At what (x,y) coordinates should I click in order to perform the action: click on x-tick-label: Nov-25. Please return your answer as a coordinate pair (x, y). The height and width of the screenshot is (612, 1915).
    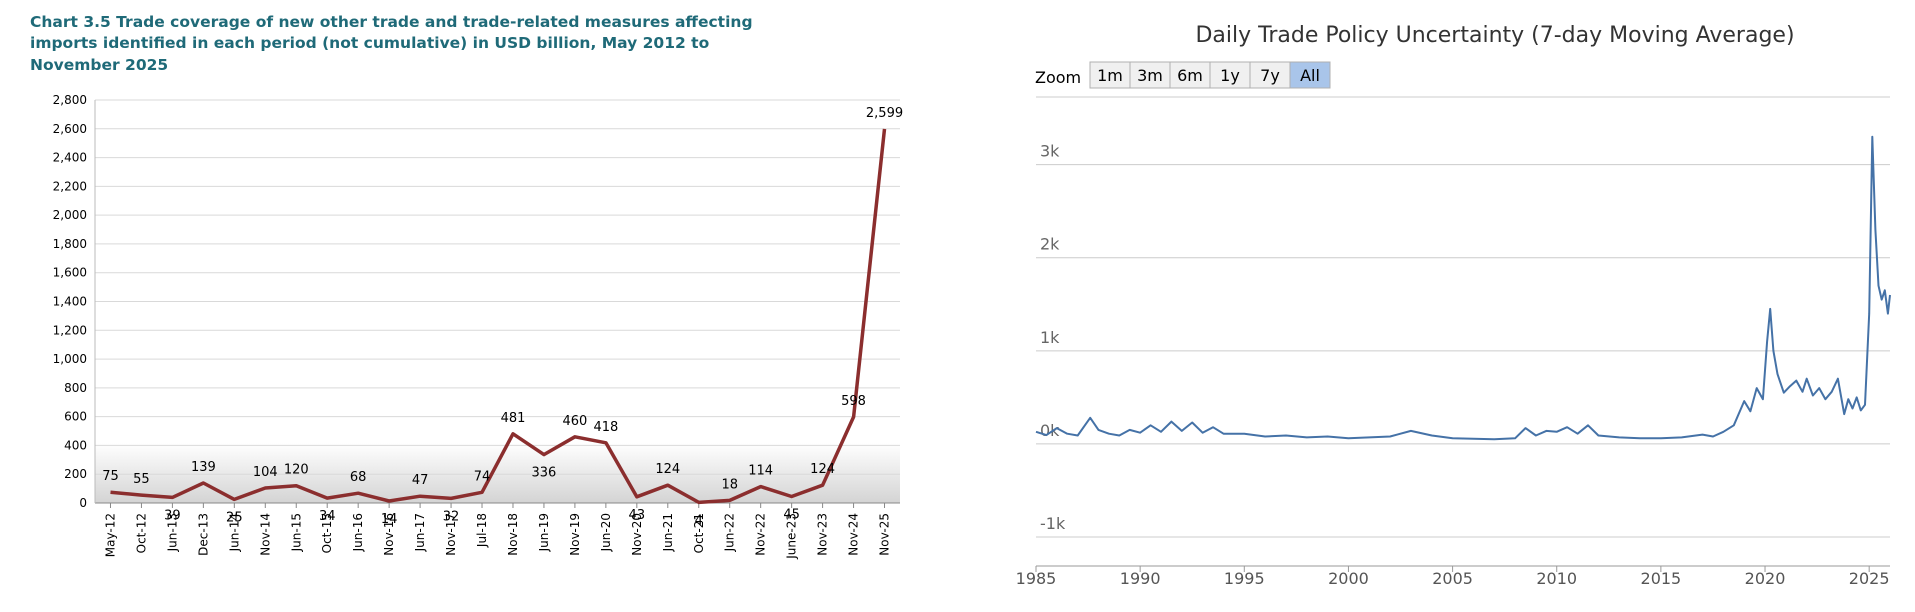
    Looking at the image, I should click on (885, 534).